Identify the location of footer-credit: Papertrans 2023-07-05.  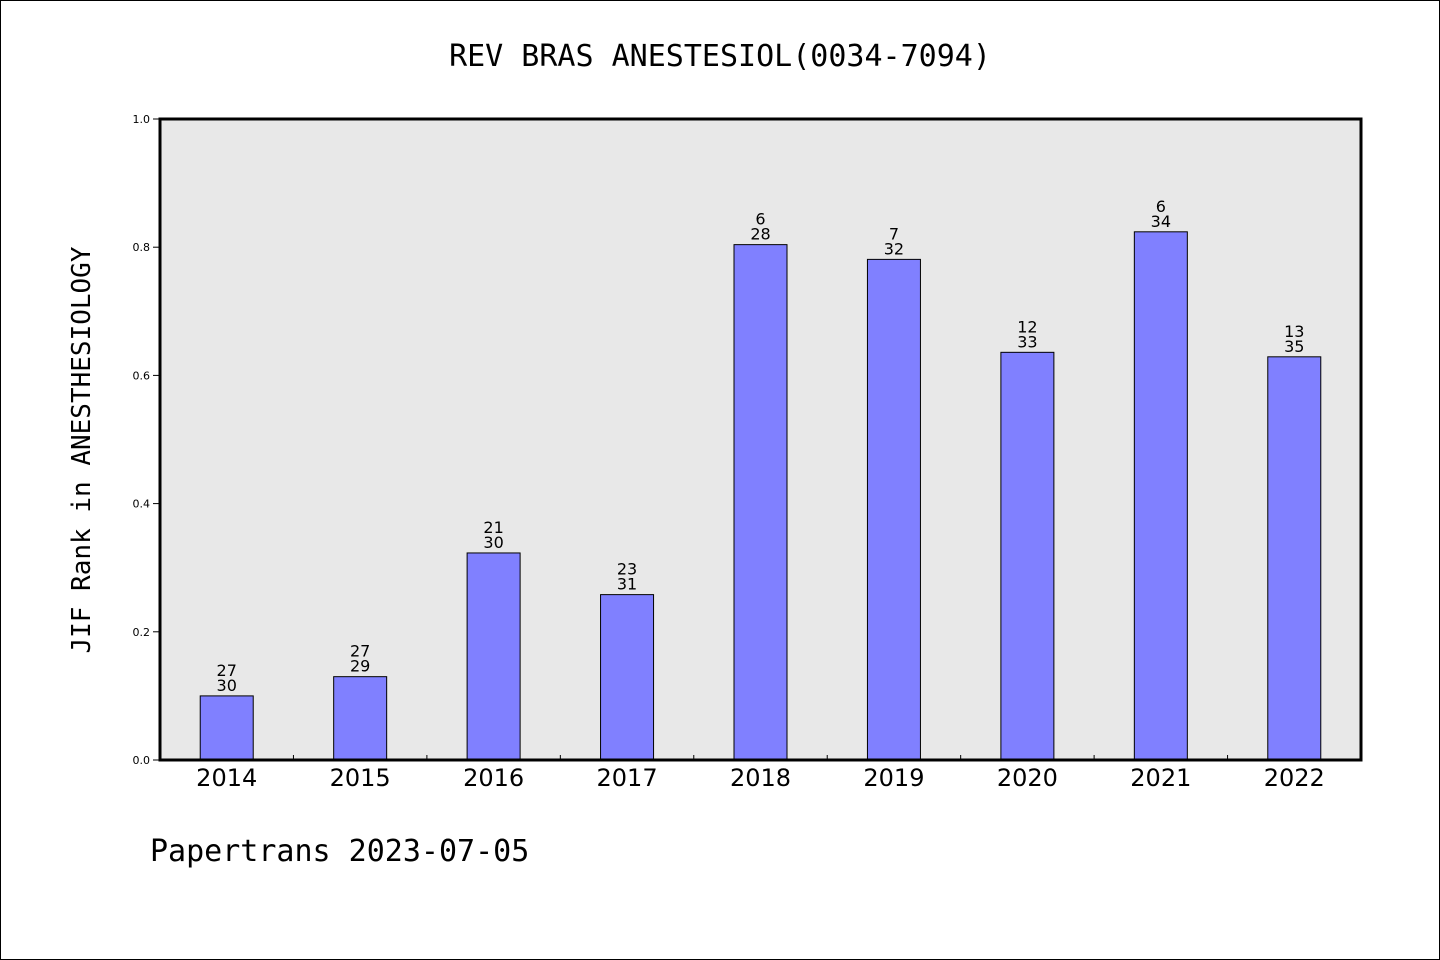
(340, 851).